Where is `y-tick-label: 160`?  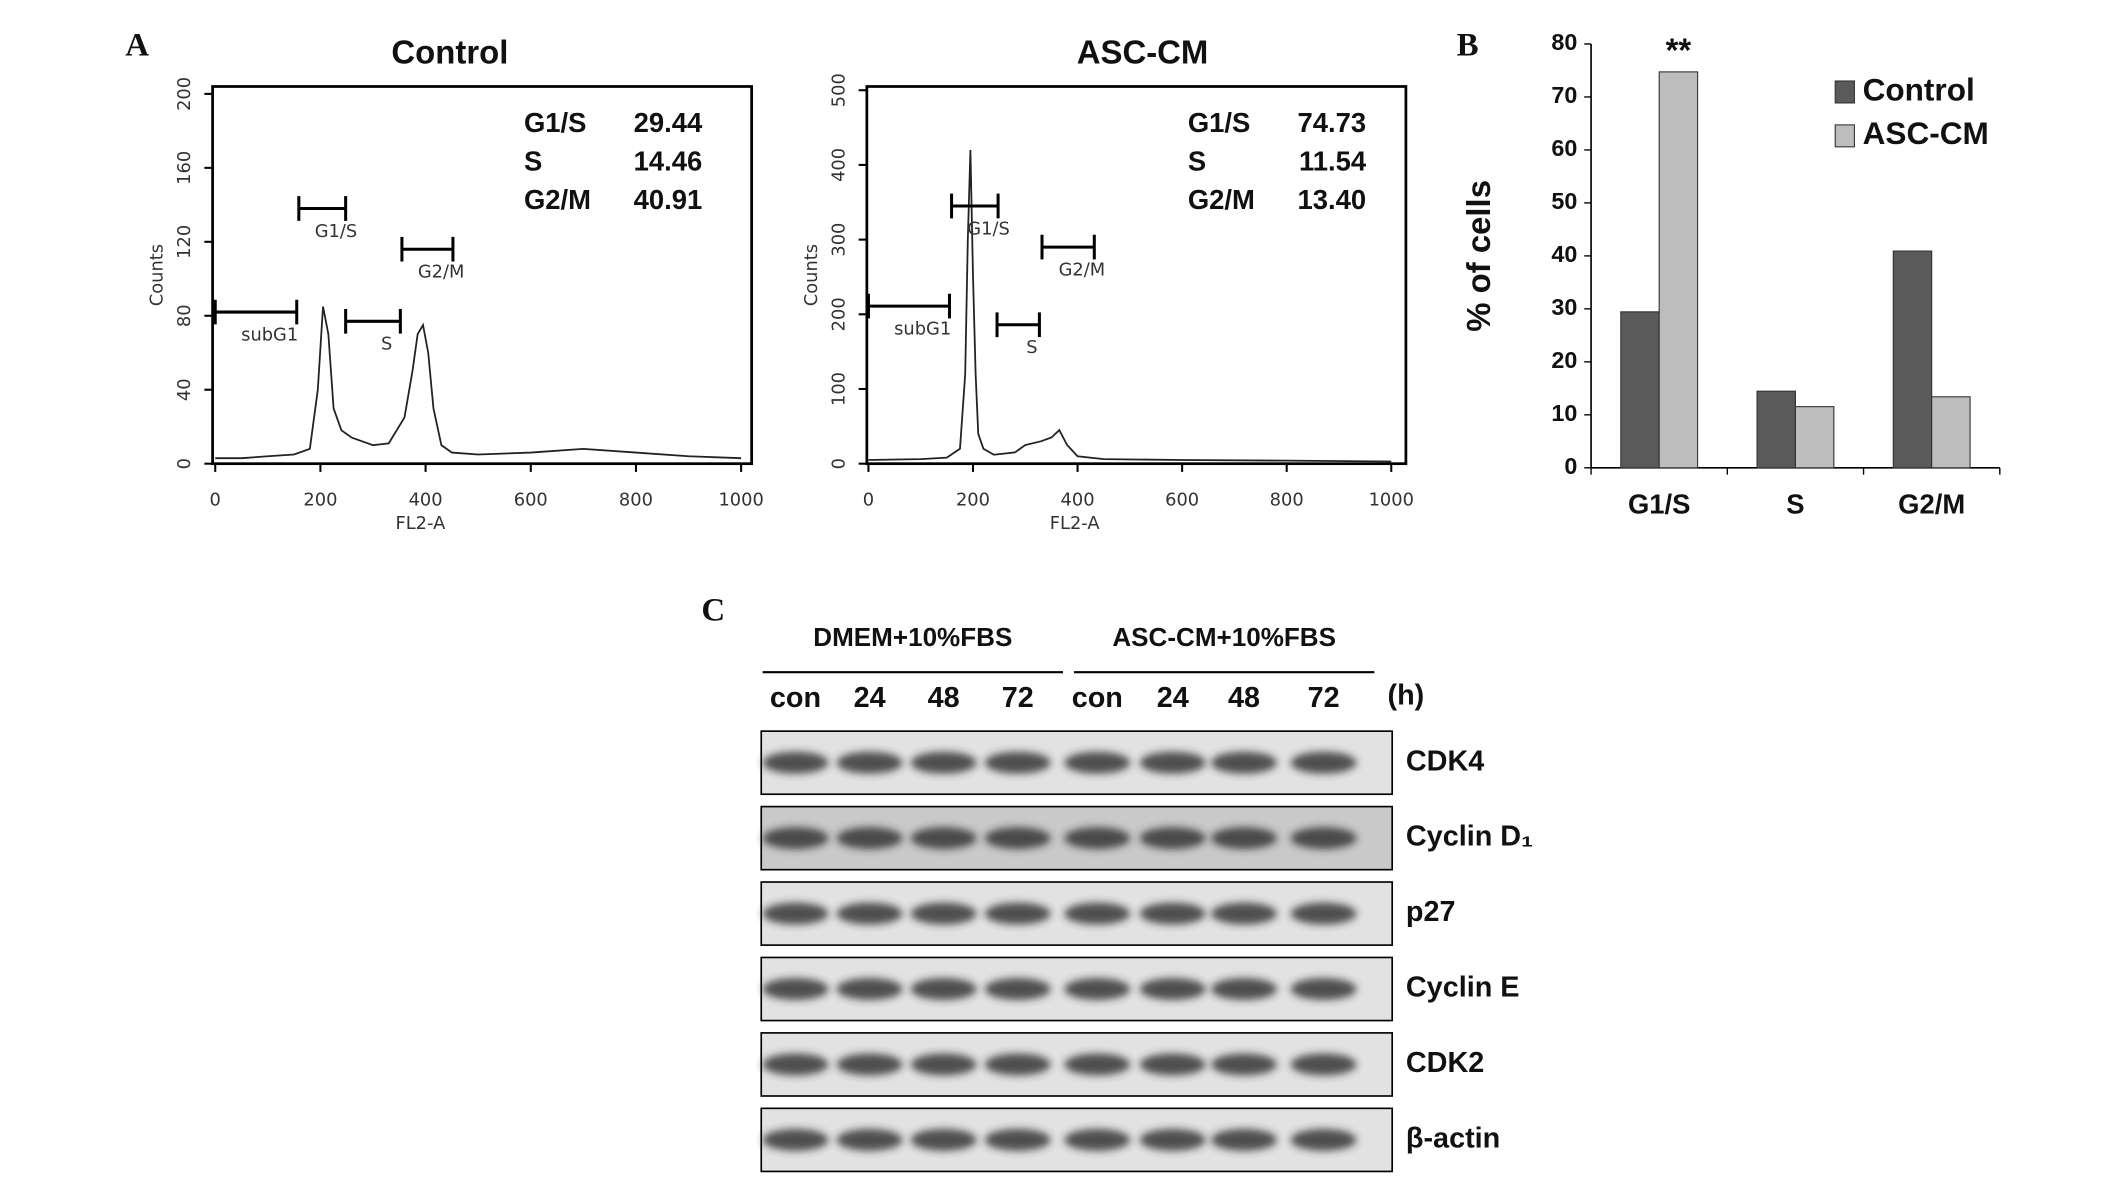
y-tick-label: 160 is located at coordinates (184, 168).